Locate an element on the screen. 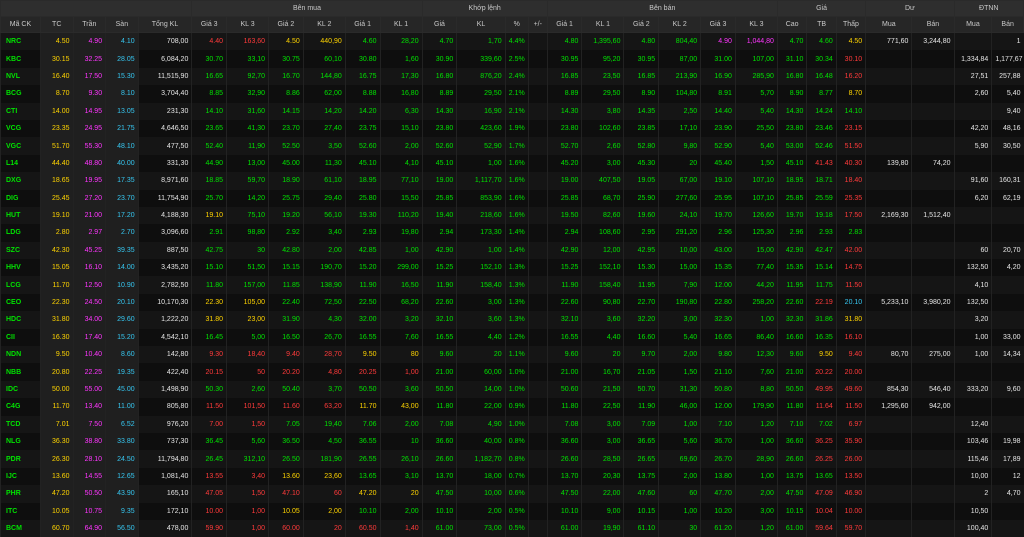  column-header: % is located at coordinates (516, 24).